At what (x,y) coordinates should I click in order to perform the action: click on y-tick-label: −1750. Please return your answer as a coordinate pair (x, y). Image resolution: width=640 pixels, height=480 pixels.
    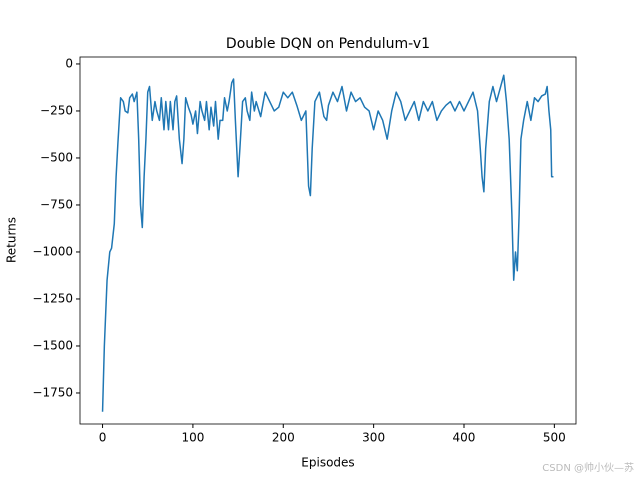
    Looking at the image, I should click on (52, 392).